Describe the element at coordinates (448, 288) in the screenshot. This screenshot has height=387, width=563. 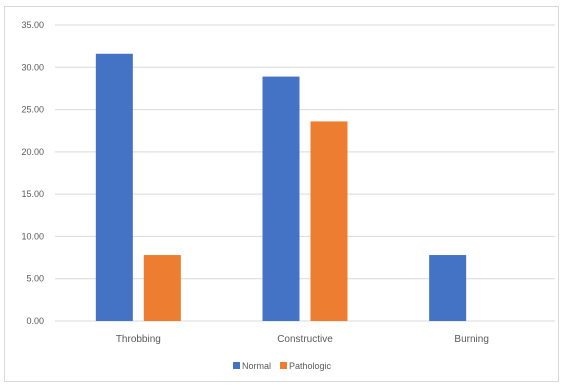
I see `bar-normal-burning` at that location.